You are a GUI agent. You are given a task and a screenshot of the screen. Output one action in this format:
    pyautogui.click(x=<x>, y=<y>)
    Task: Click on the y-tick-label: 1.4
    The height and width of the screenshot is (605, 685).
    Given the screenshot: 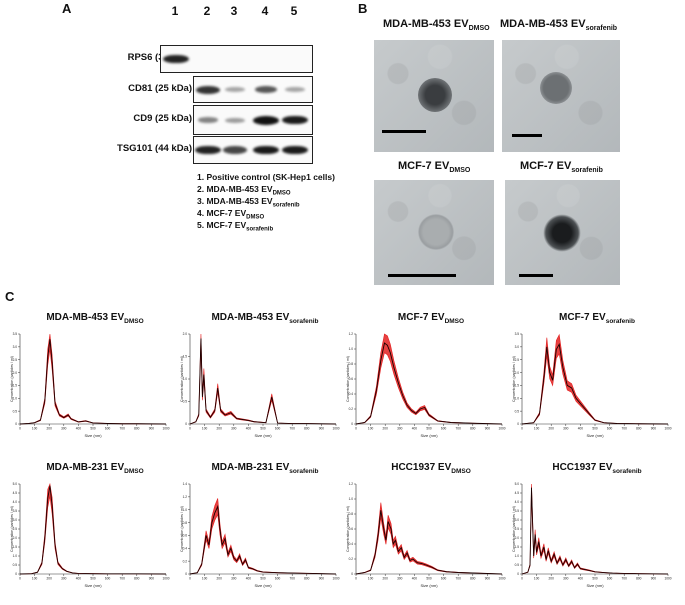 What is the action you would take?
    pyautogui.click(x=185, y=484)
    